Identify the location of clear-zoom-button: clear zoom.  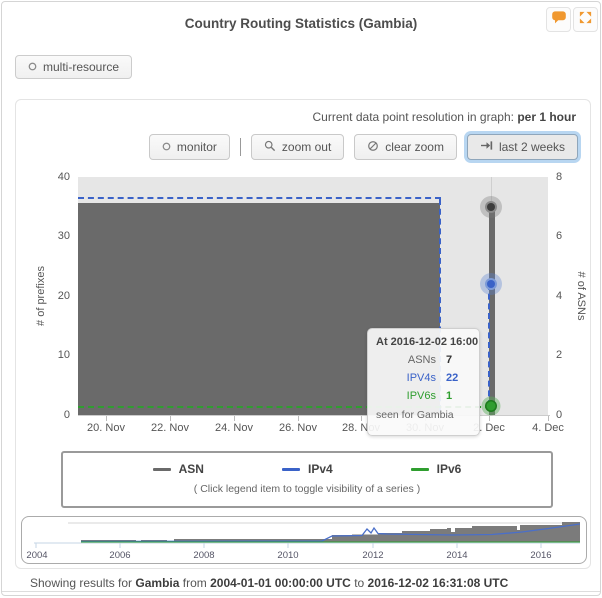
(405, 147).